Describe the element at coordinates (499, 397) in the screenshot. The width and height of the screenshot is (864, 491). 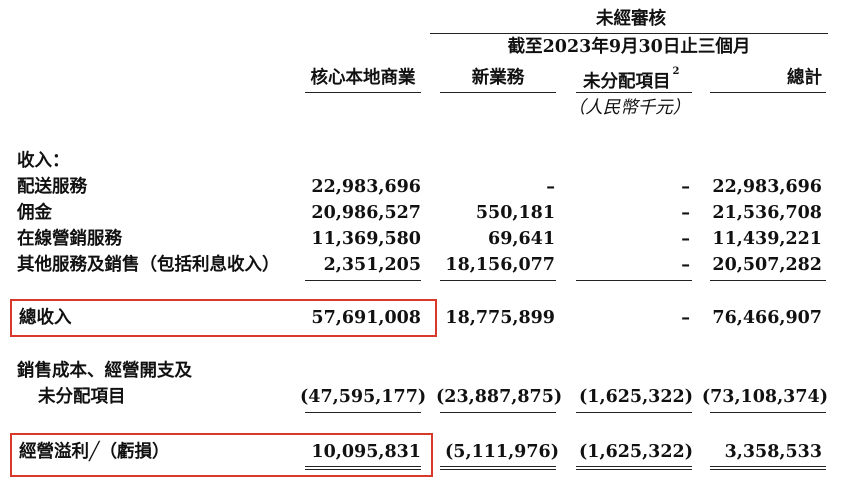
I see `cell-value: (23,887,875)` at that location.